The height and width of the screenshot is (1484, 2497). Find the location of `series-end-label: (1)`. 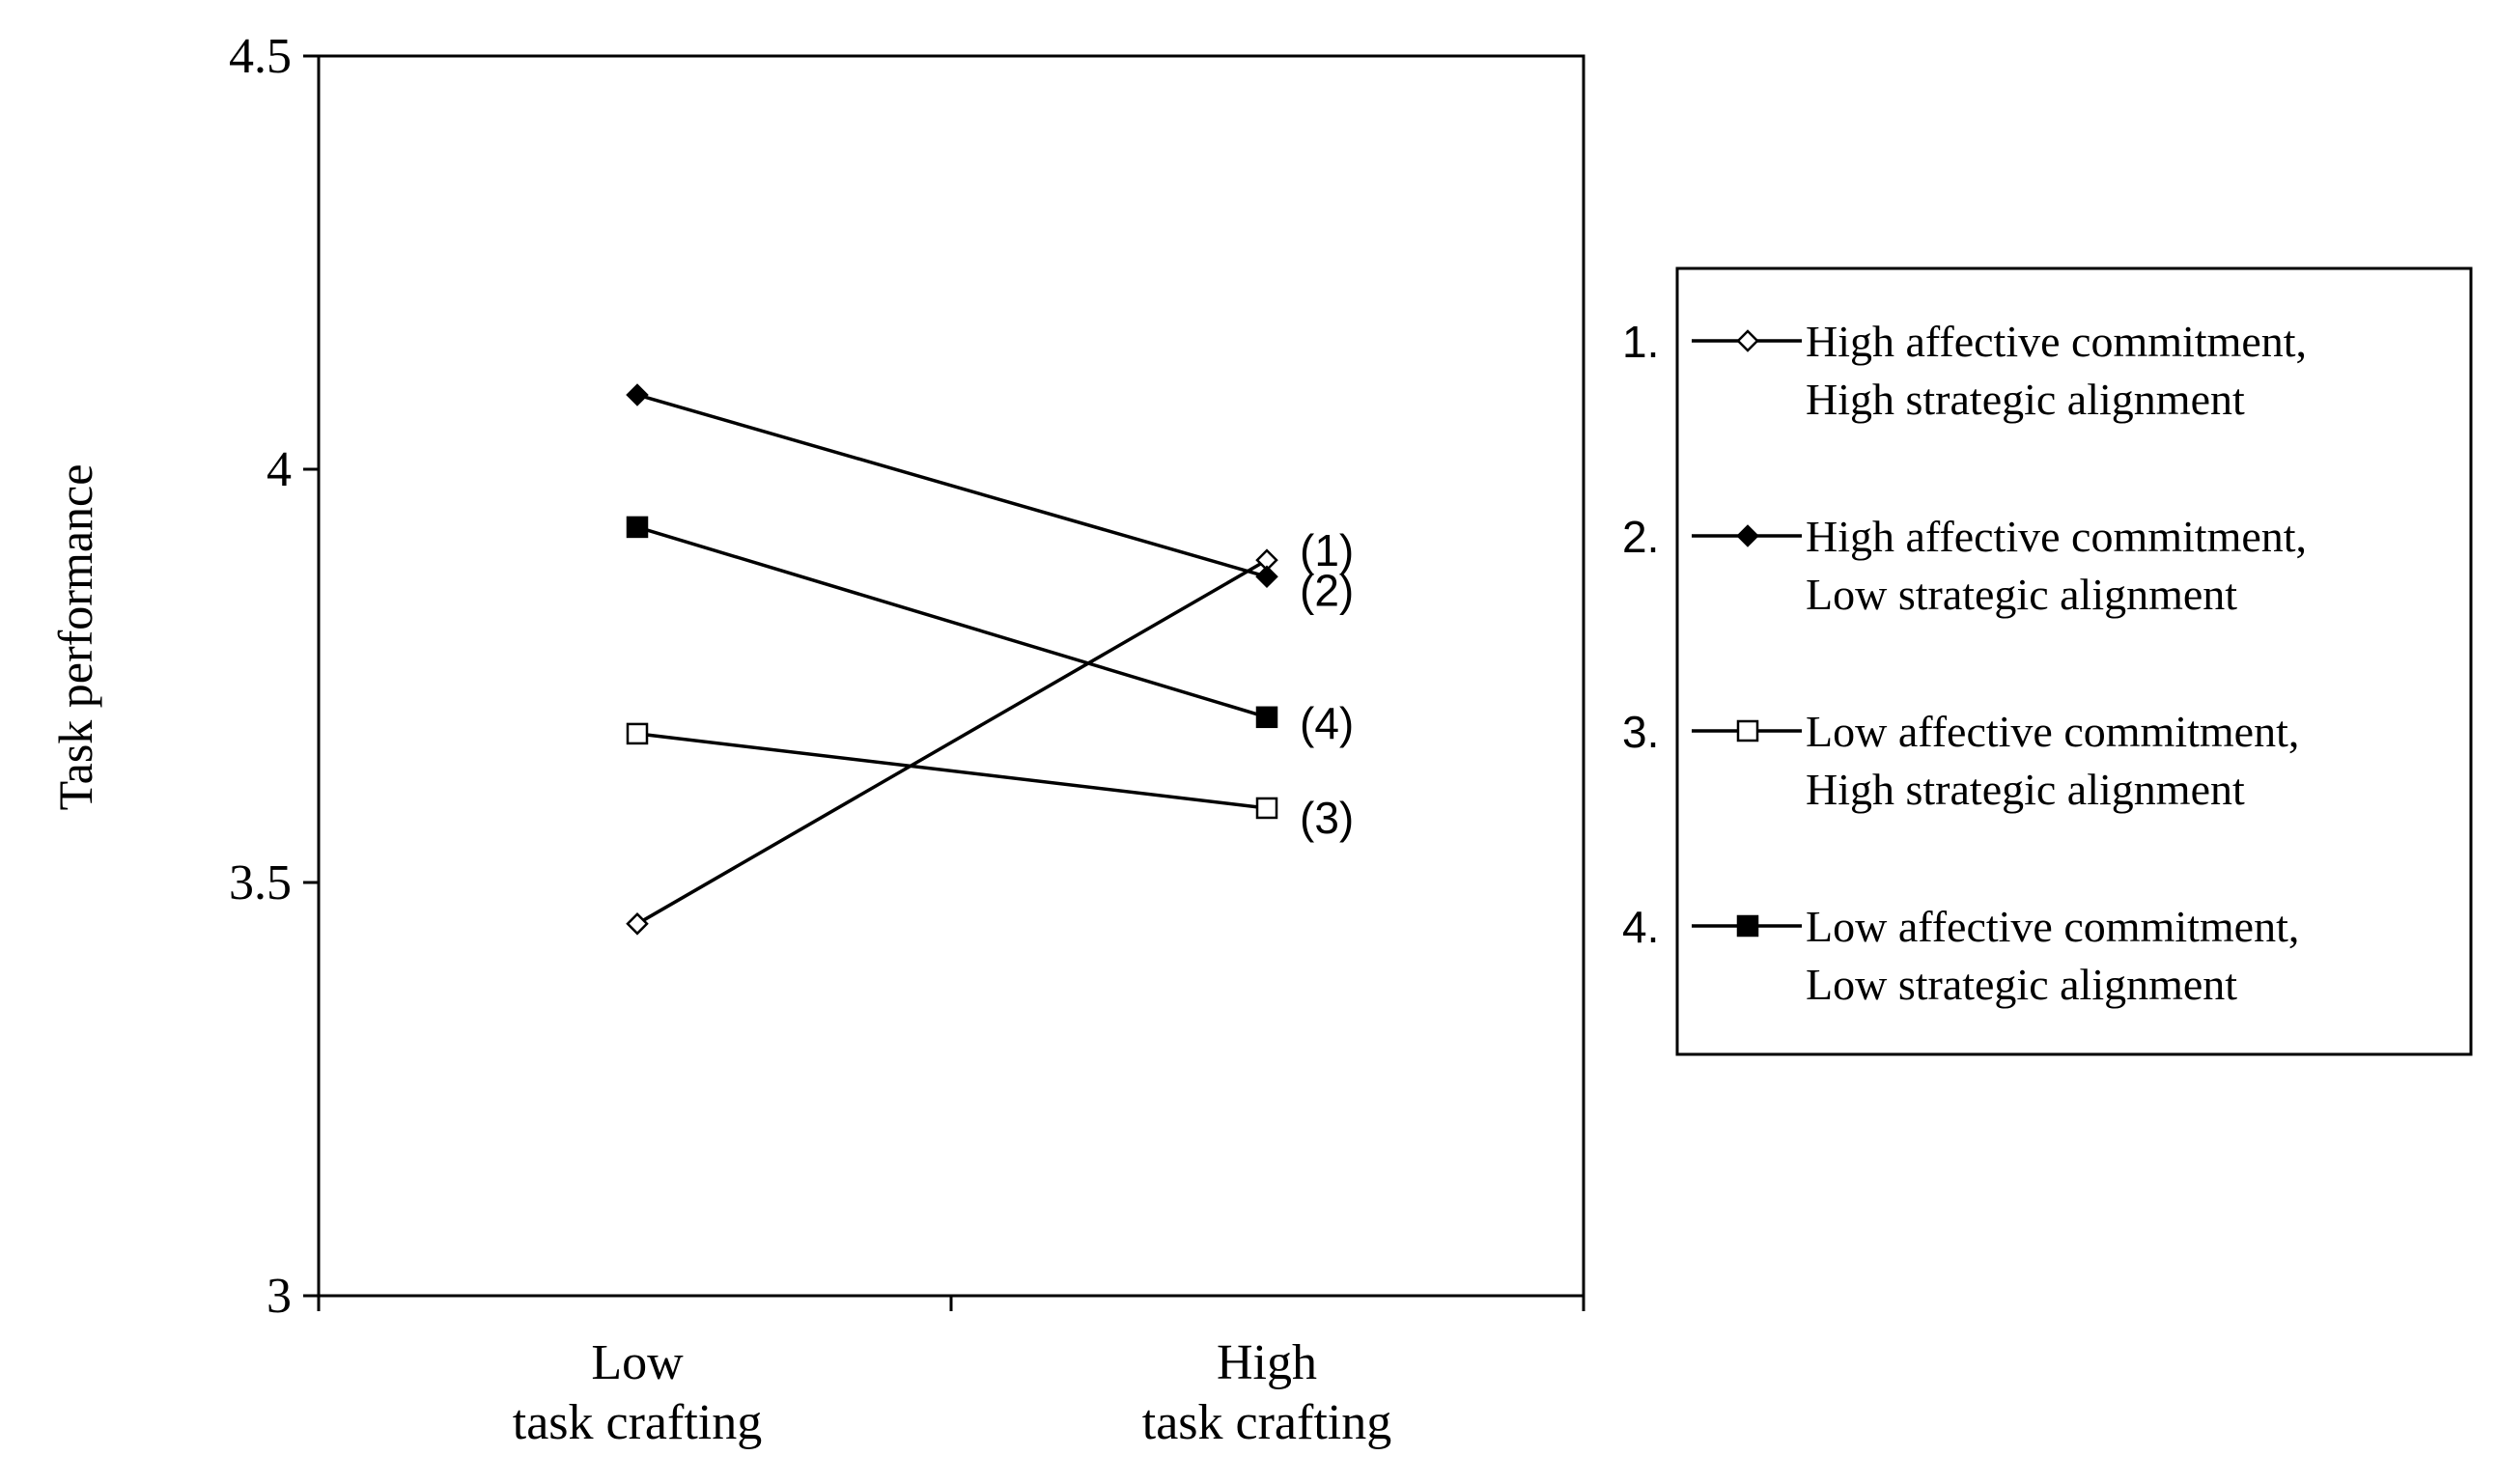

series-end-label: (1) is located at coordinates (1327, 550).